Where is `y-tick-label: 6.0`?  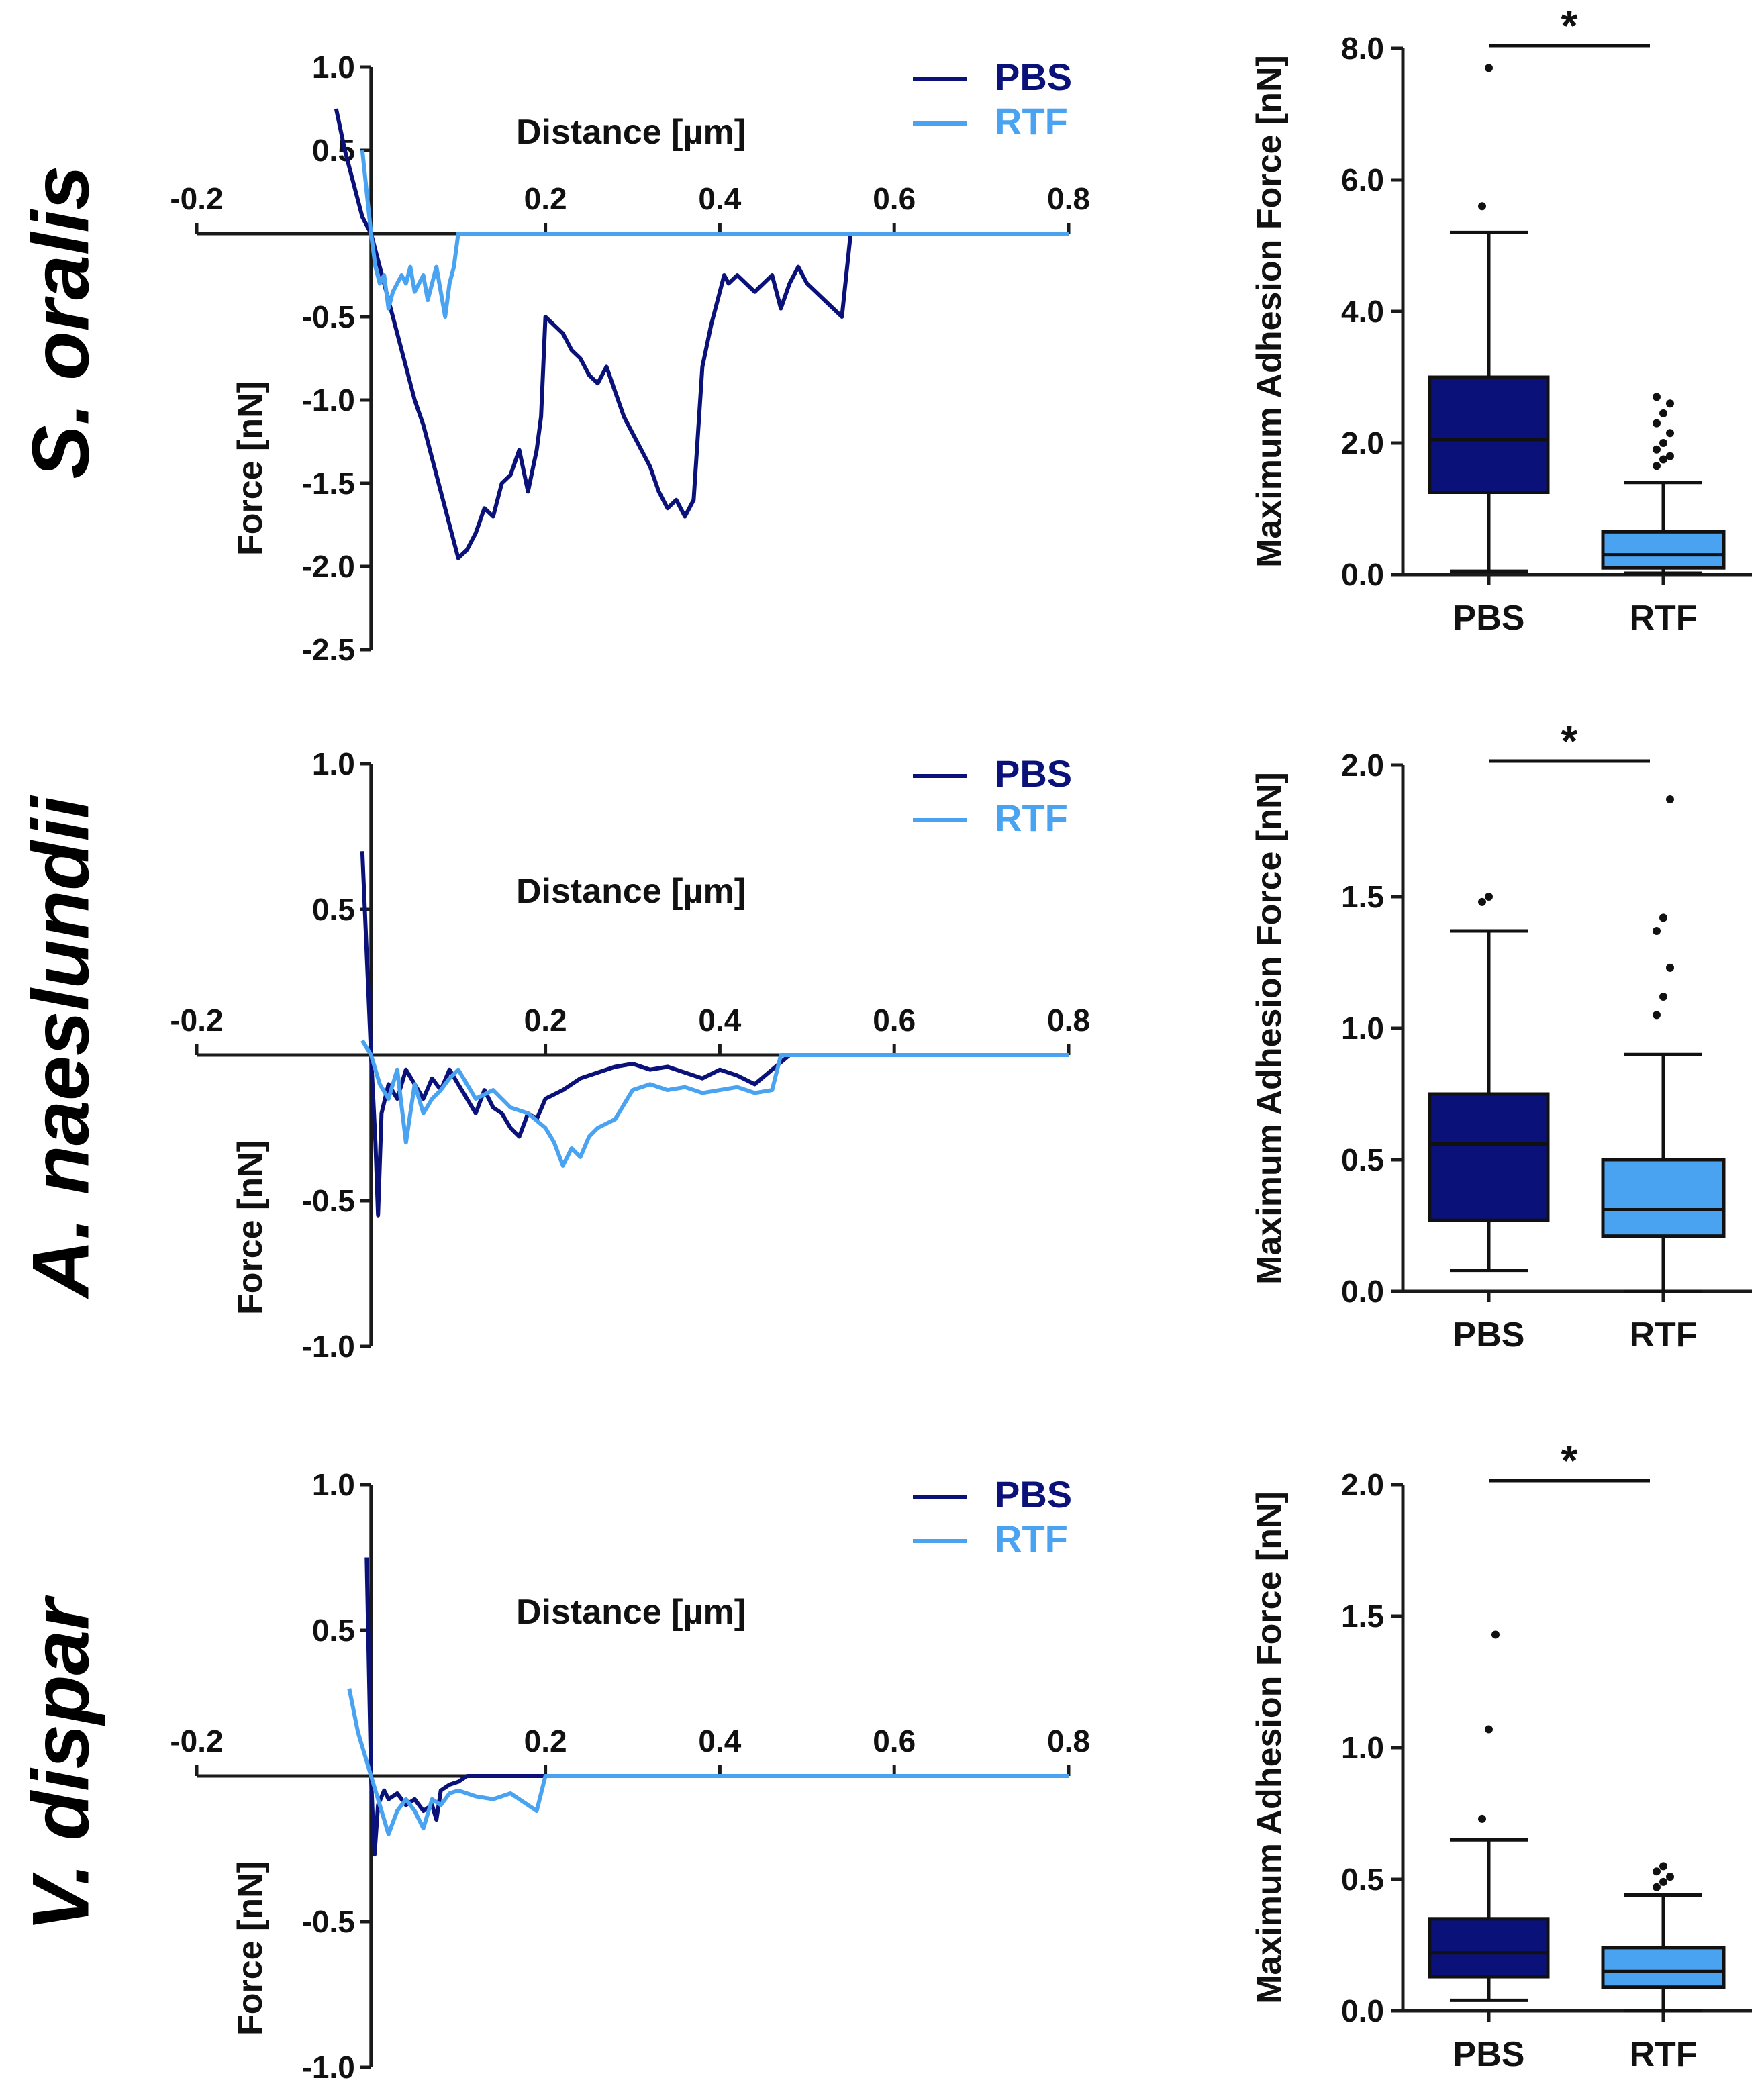 y-tick-label: 6.0 is located at coordinates (1363, 180).